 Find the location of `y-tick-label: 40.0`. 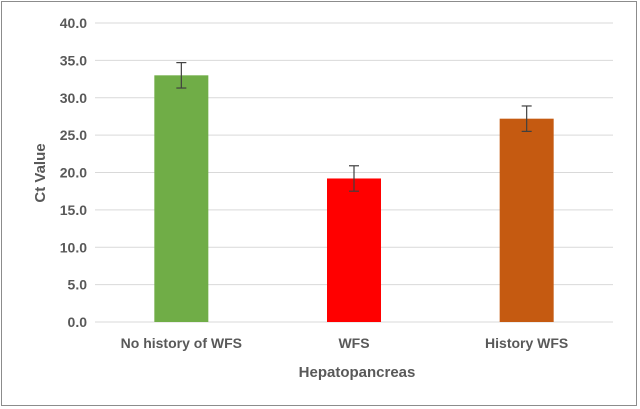

y-tick-label: 40.0 is located at coordinates (73, 23).